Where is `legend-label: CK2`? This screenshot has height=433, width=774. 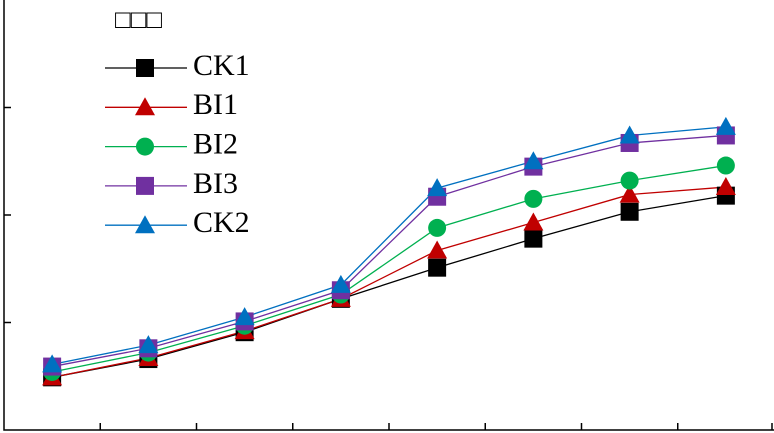 legend-label: CK2 is located at coordinates (221, 222).